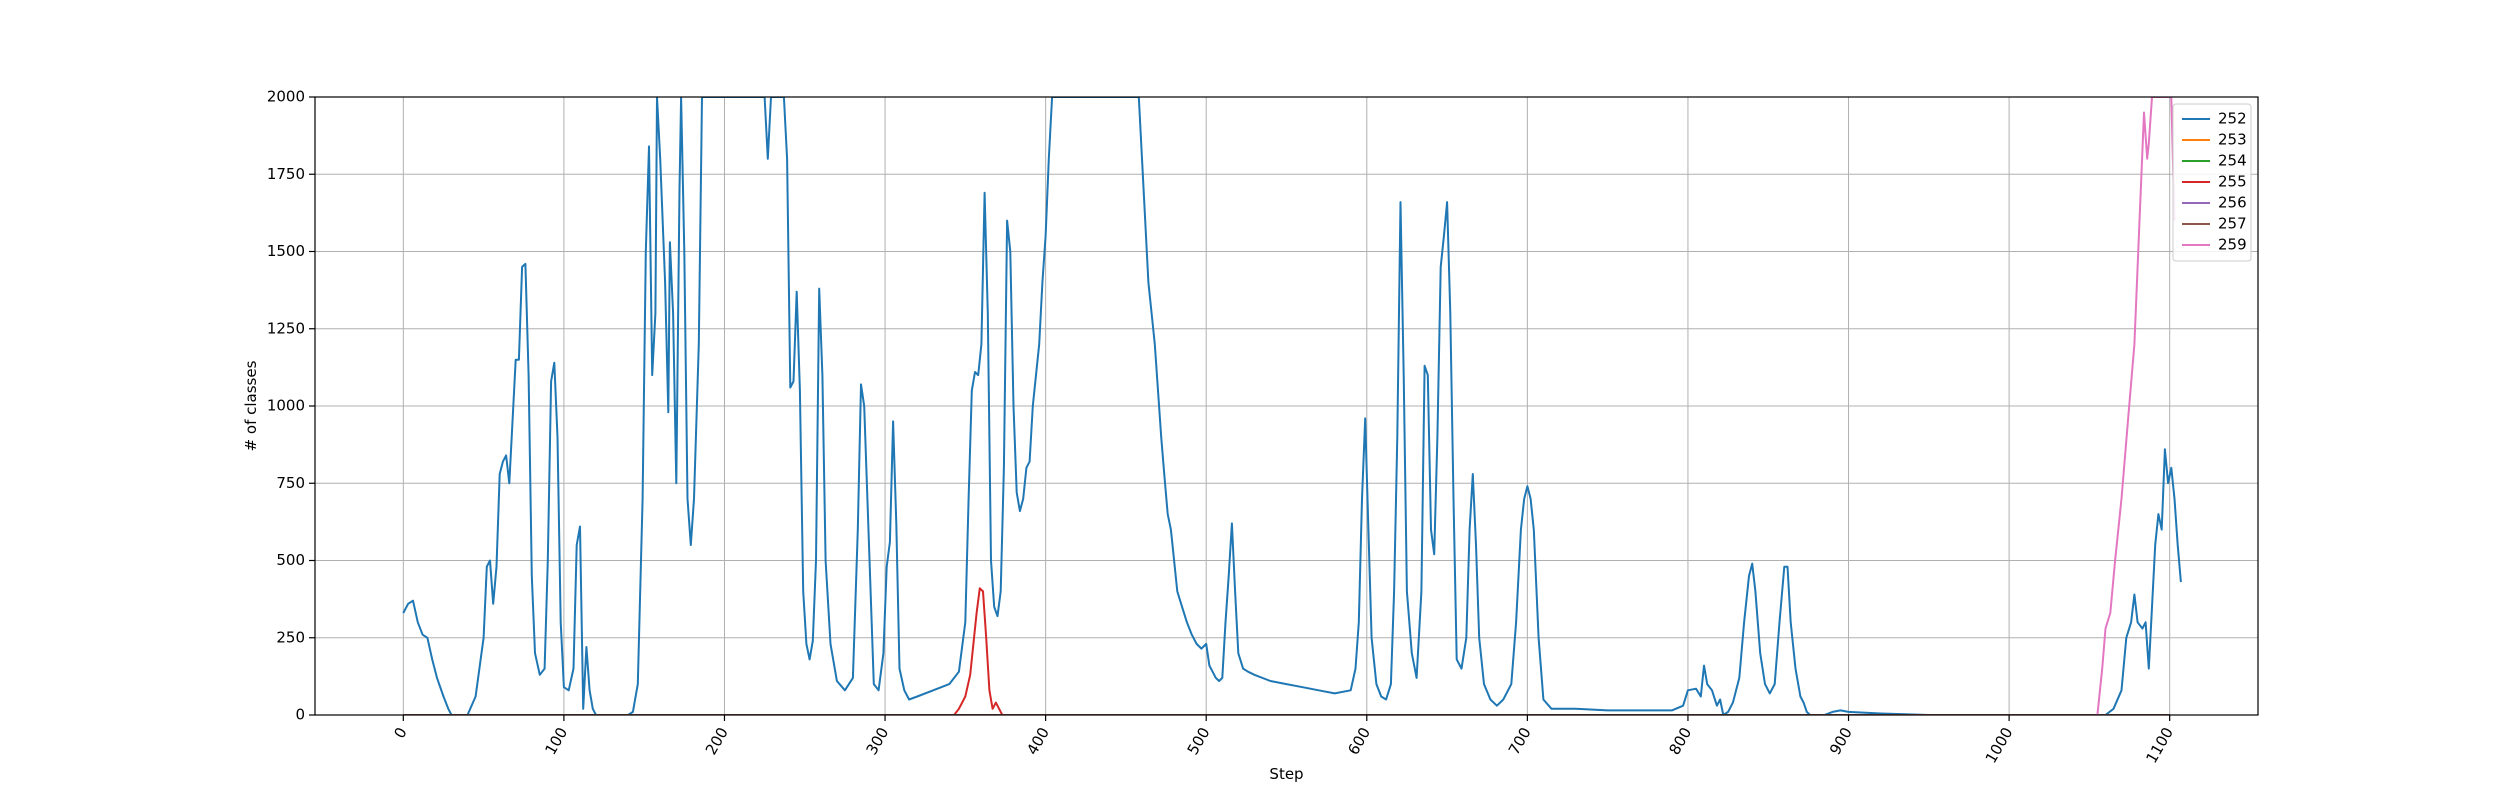 Image resolution: width=2500 pixels, height=800 pixels. Describe the element at coordinates (400, 732) in the screenshot. I see `x-tick-label: 0` at that location.